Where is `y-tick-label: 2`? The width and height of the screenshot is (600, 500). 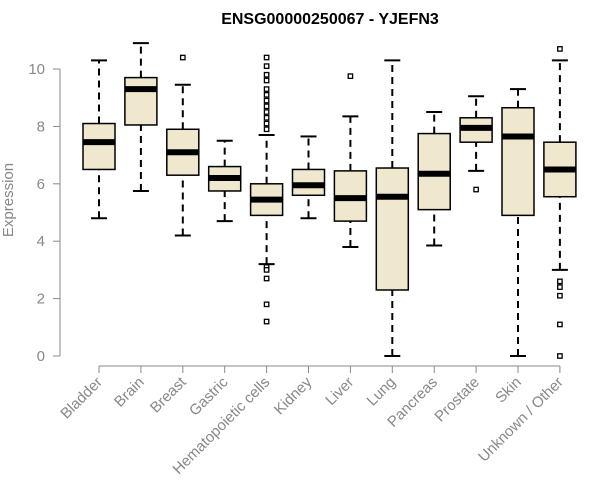 y-tick-label: 2 is located at coordinates (41, 299).